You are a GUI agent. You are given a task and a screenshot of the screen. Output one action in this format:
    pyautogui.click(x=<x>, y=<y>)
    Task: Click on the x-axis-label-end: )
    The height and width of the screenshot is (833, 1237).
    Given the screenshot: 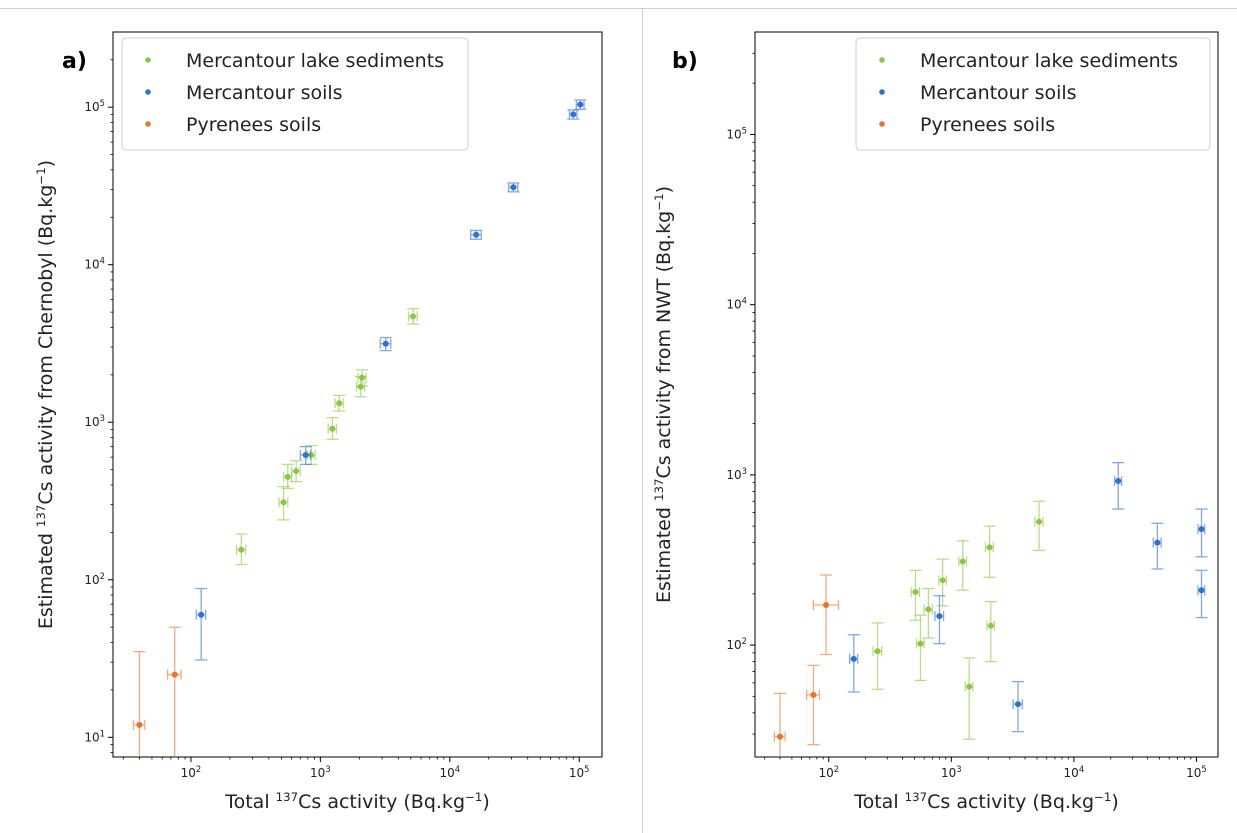 What is the action you would take?
    pyautogui.click(x=1114, y=802)
    